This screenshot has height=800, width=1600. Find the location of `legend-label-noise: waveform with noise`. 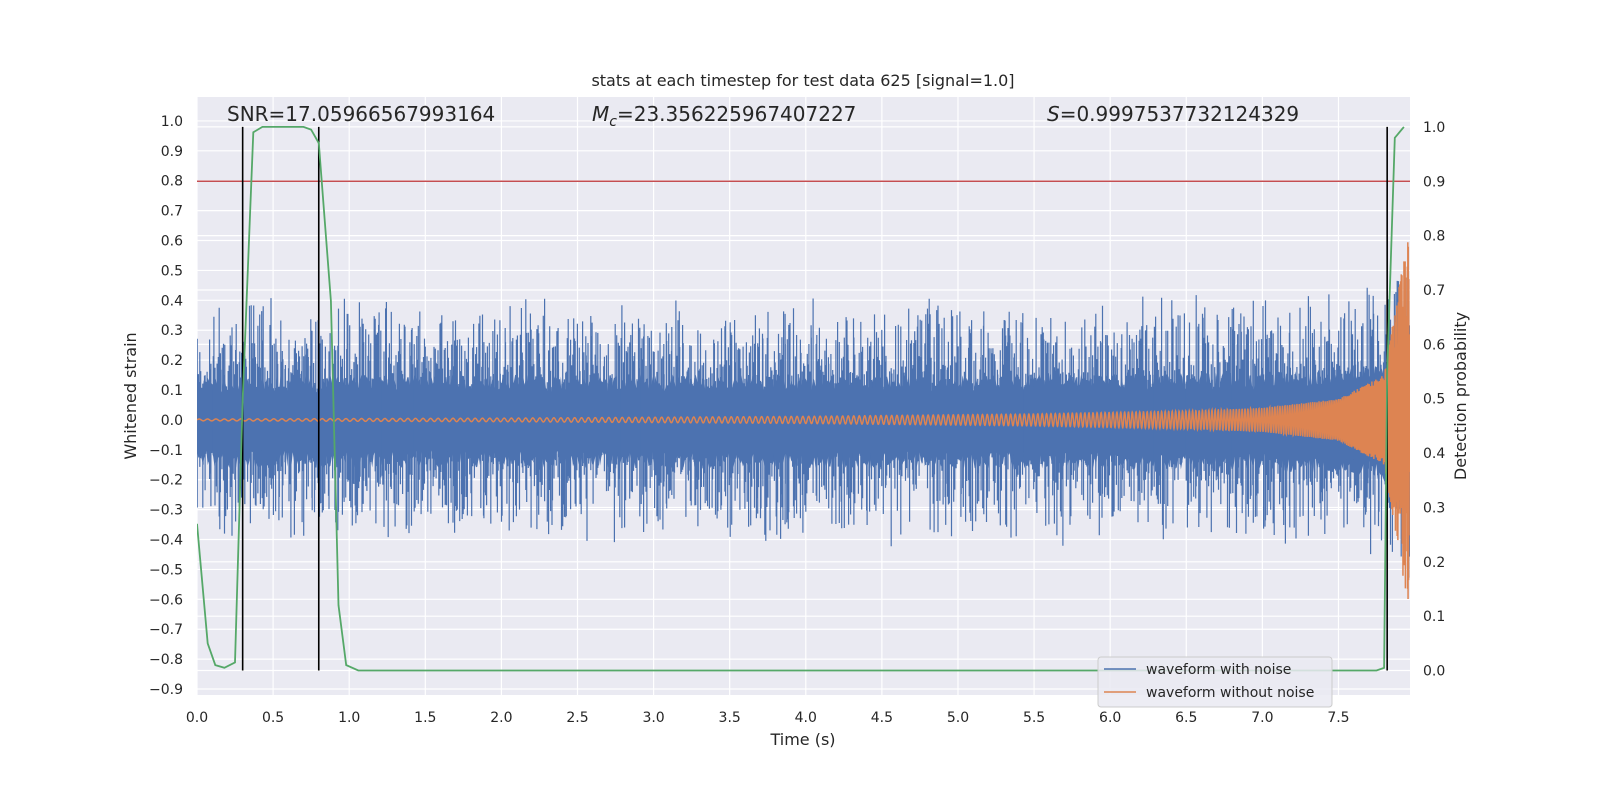

legend-label-noise: waveform with noise is located at coordinates (1218, 670).